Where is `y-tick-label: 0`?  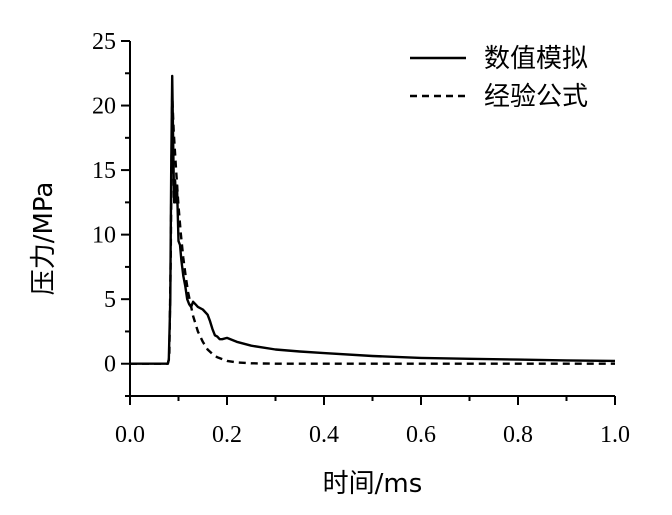 y-tick-label: 0 is located at coordinates (110, 365).